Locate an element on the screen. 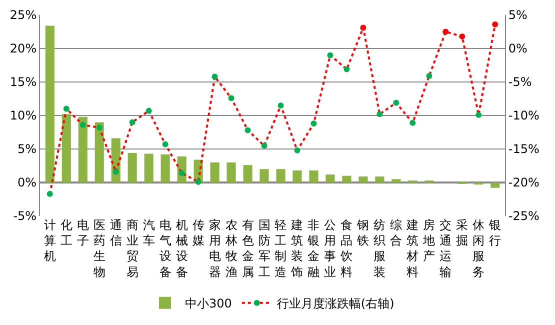  y-tick-label: 25% is located at coordinates (23, 15).